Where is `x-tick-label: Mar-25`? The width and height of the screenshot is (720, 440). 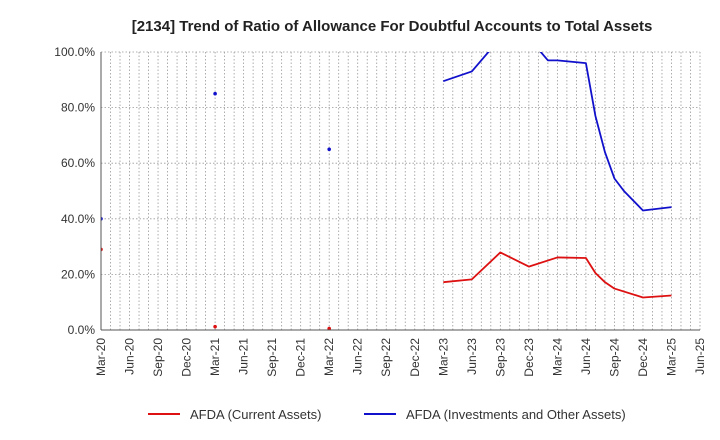
x-tick-label: Mar-25 is located at coordinates (671, 357).